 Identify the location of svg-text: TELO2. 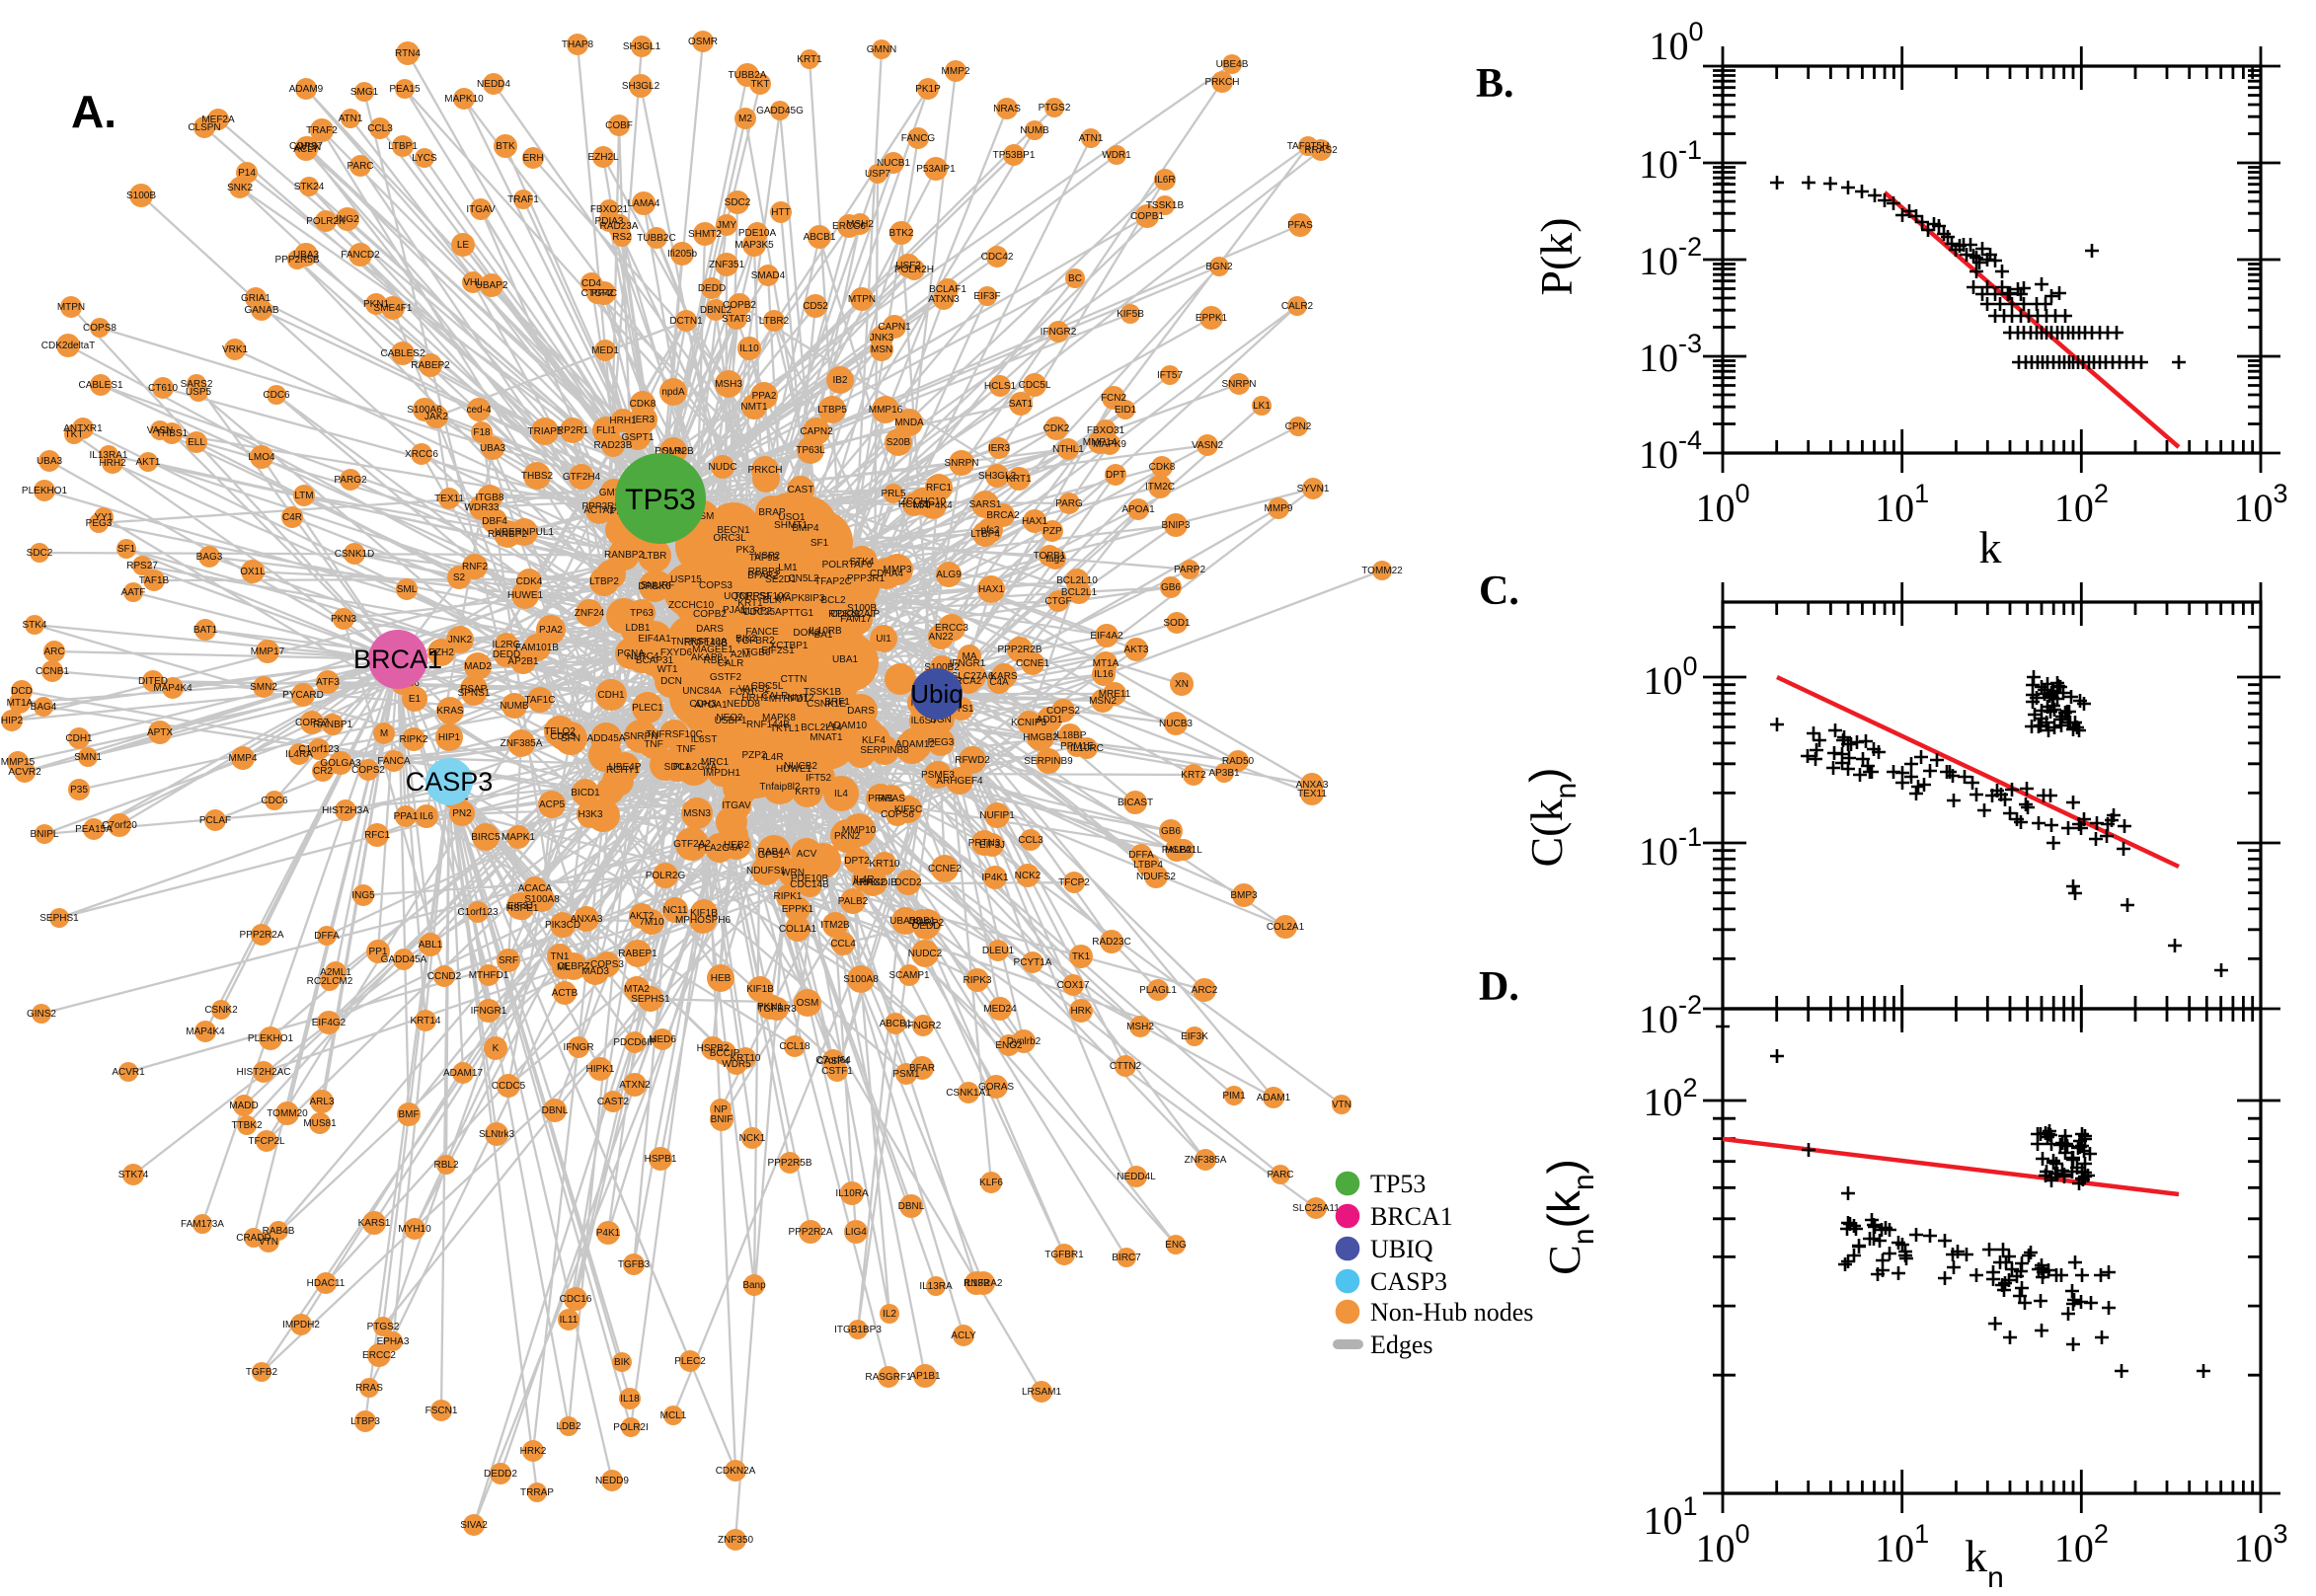
(560, 731).